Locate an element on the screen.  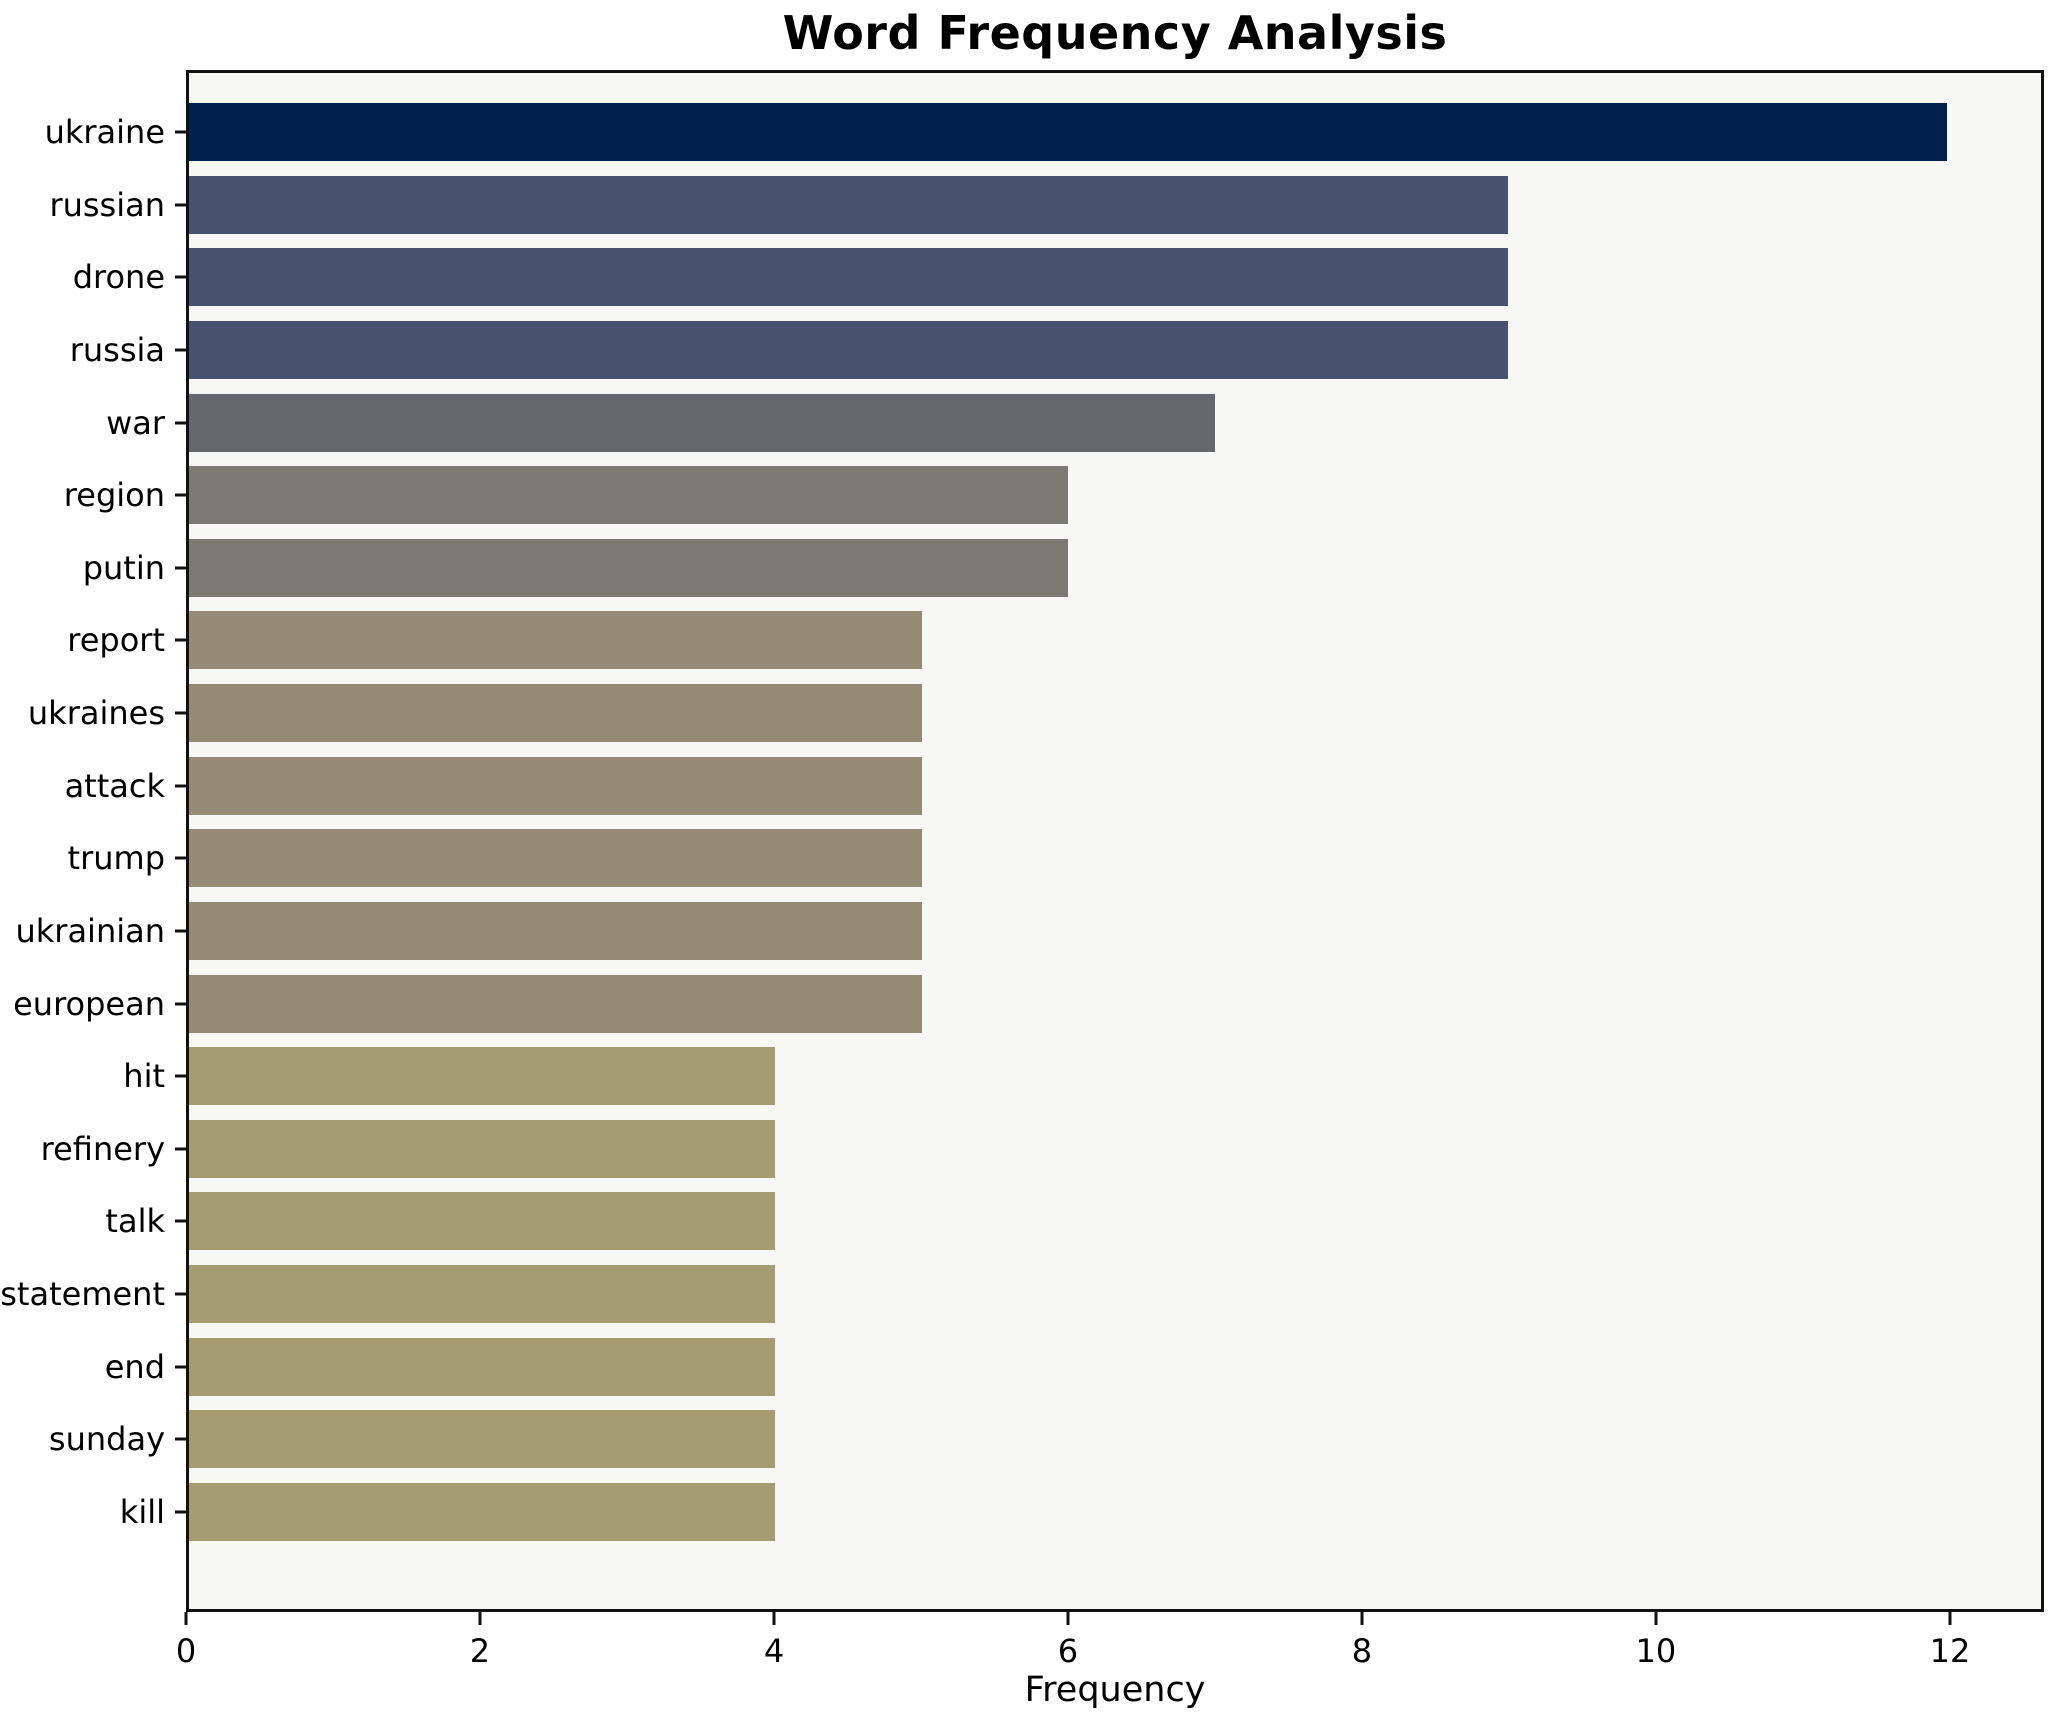
bar-row: region is located at coordinates (1052, 495).